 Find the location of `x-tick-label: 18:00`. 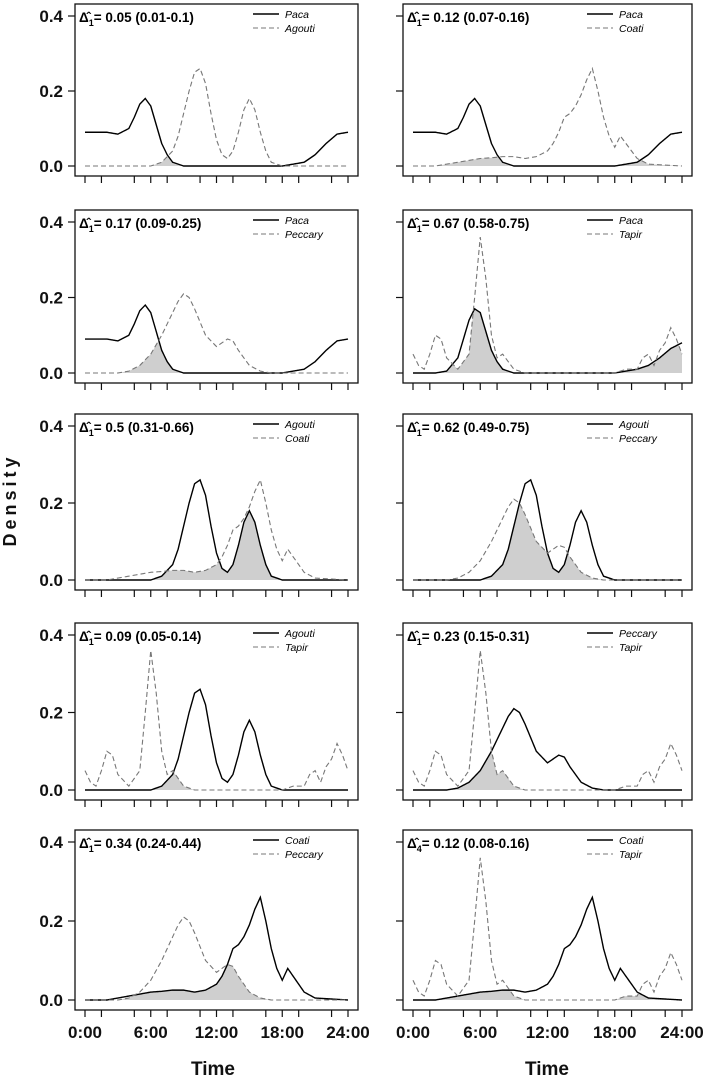

x-tick-label: 18:00 is located at coordinates (614, 1032).